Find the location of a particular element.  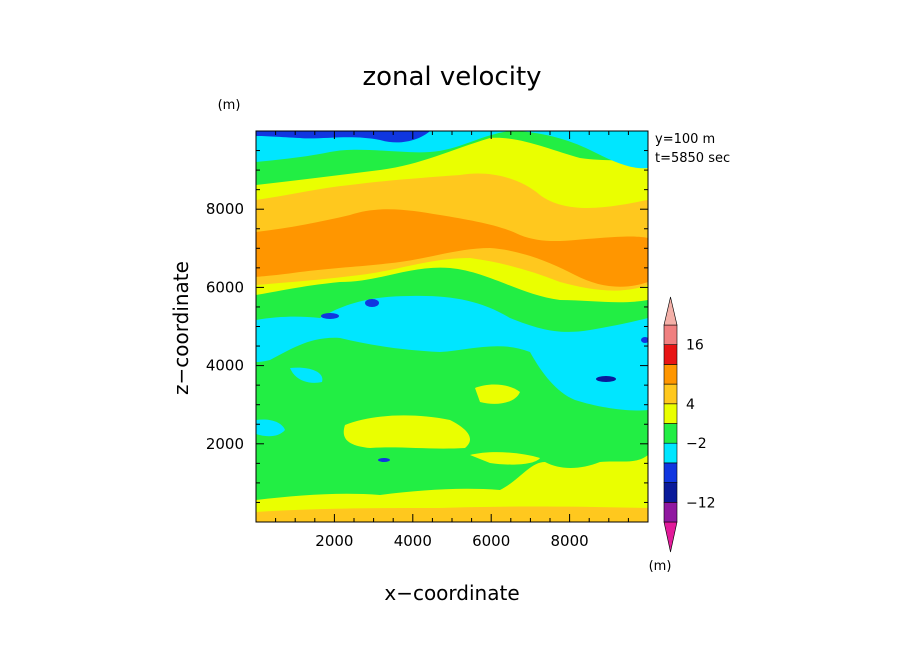

x-axis-label: x−coordinate is located at coordinates (451, 593).